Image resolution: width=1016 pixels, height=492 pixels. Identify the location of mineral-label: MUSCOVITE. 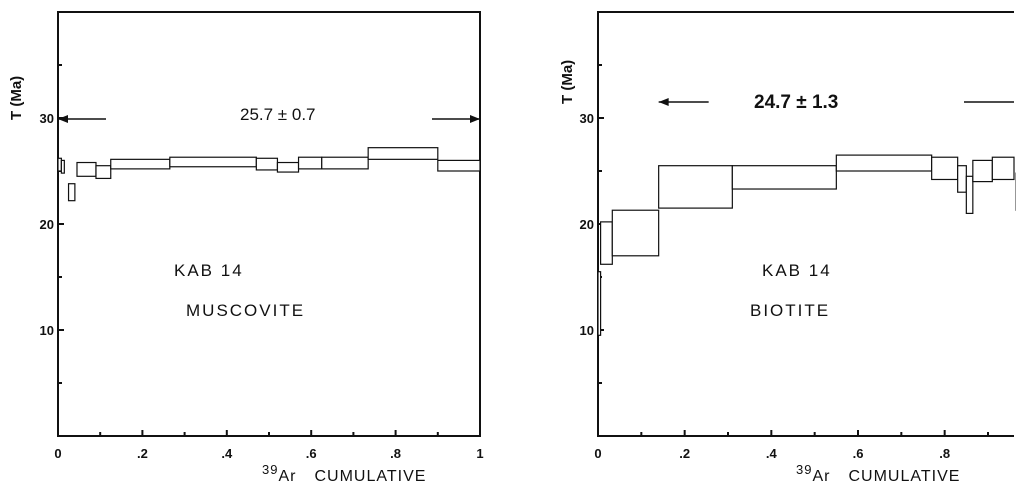
(245, 310).